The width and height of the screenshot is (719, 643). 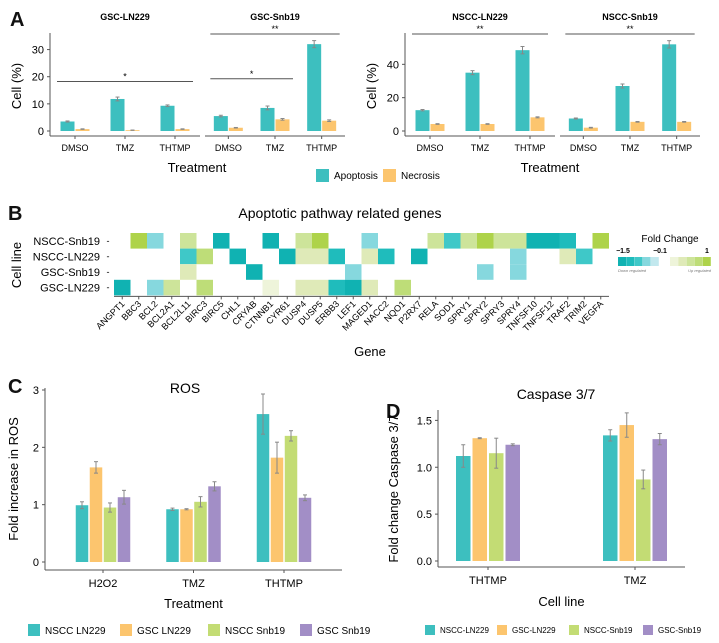 What do you see at coordinates (41, 132) in the screenshot?
I see `y-tick-label: 0` at bounding box center [41, 132].